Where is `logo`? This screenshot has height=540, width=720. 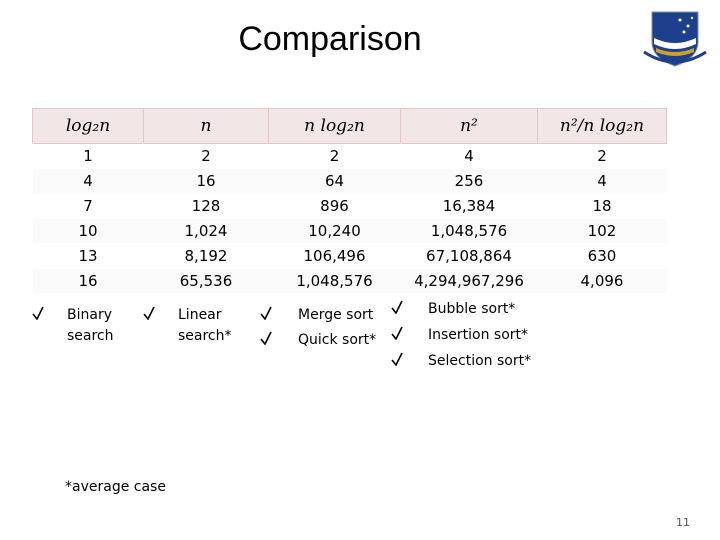 logo is located at coordinates (675, 39).